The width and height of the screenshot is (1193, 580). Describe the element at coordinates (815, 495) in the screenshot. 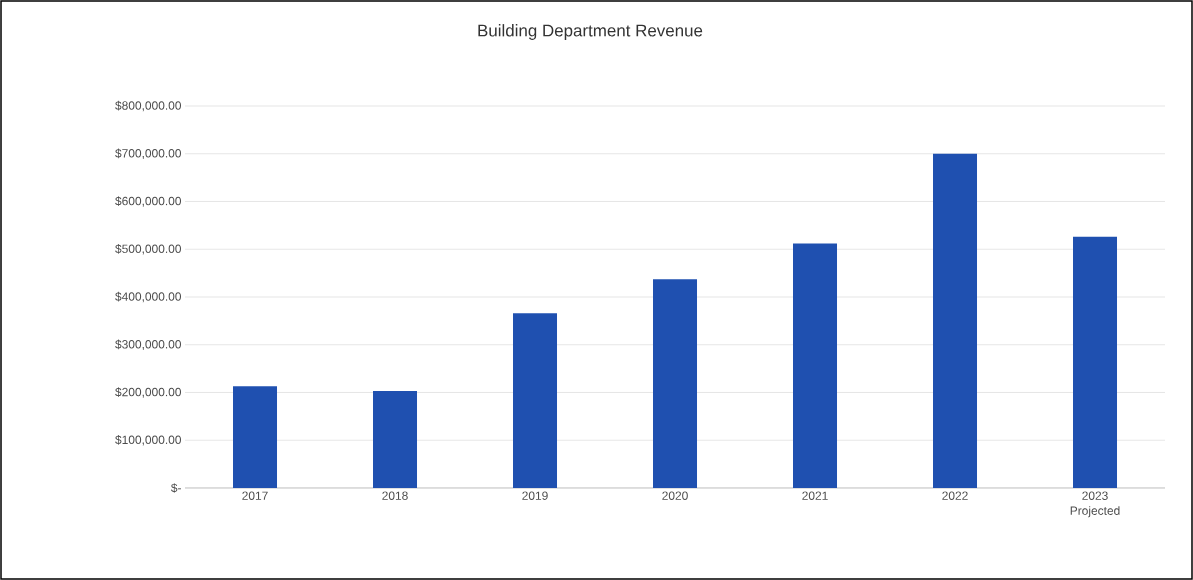

I see `x-tick-label: 2021` at that location.